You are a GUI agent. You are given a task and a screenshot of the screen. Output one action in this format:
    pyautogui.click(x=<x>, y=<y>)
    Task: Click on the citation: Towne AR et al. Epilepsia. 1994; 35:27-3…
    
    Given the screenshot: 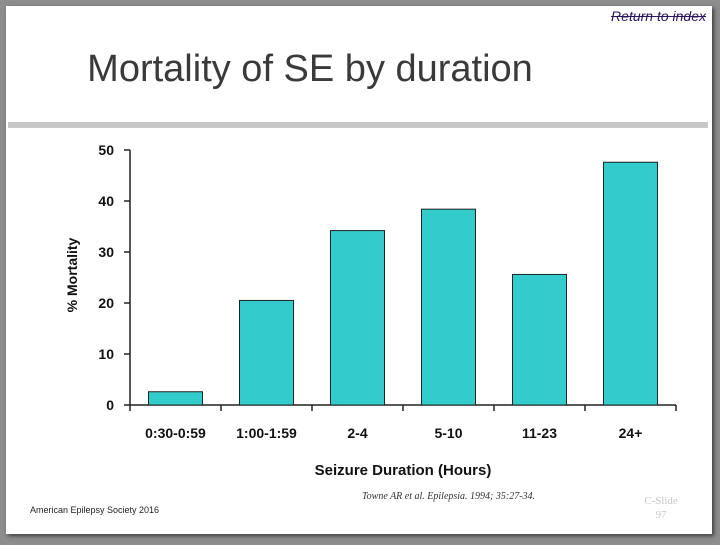 What is the action you would take?
    pyautogui.click(x=449, y=496)
    